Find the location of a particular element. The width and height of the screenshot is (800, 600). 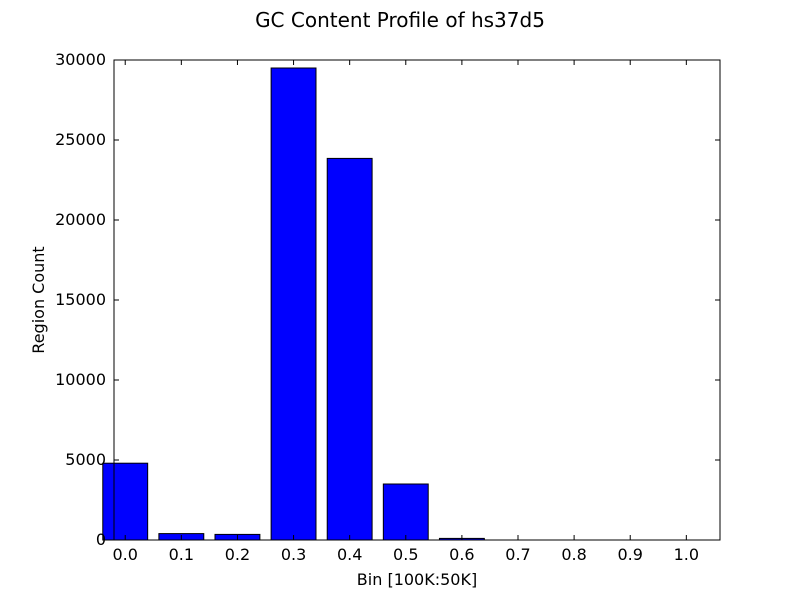

x-tick-label: 0.5 is located at coordinates (405, 554).